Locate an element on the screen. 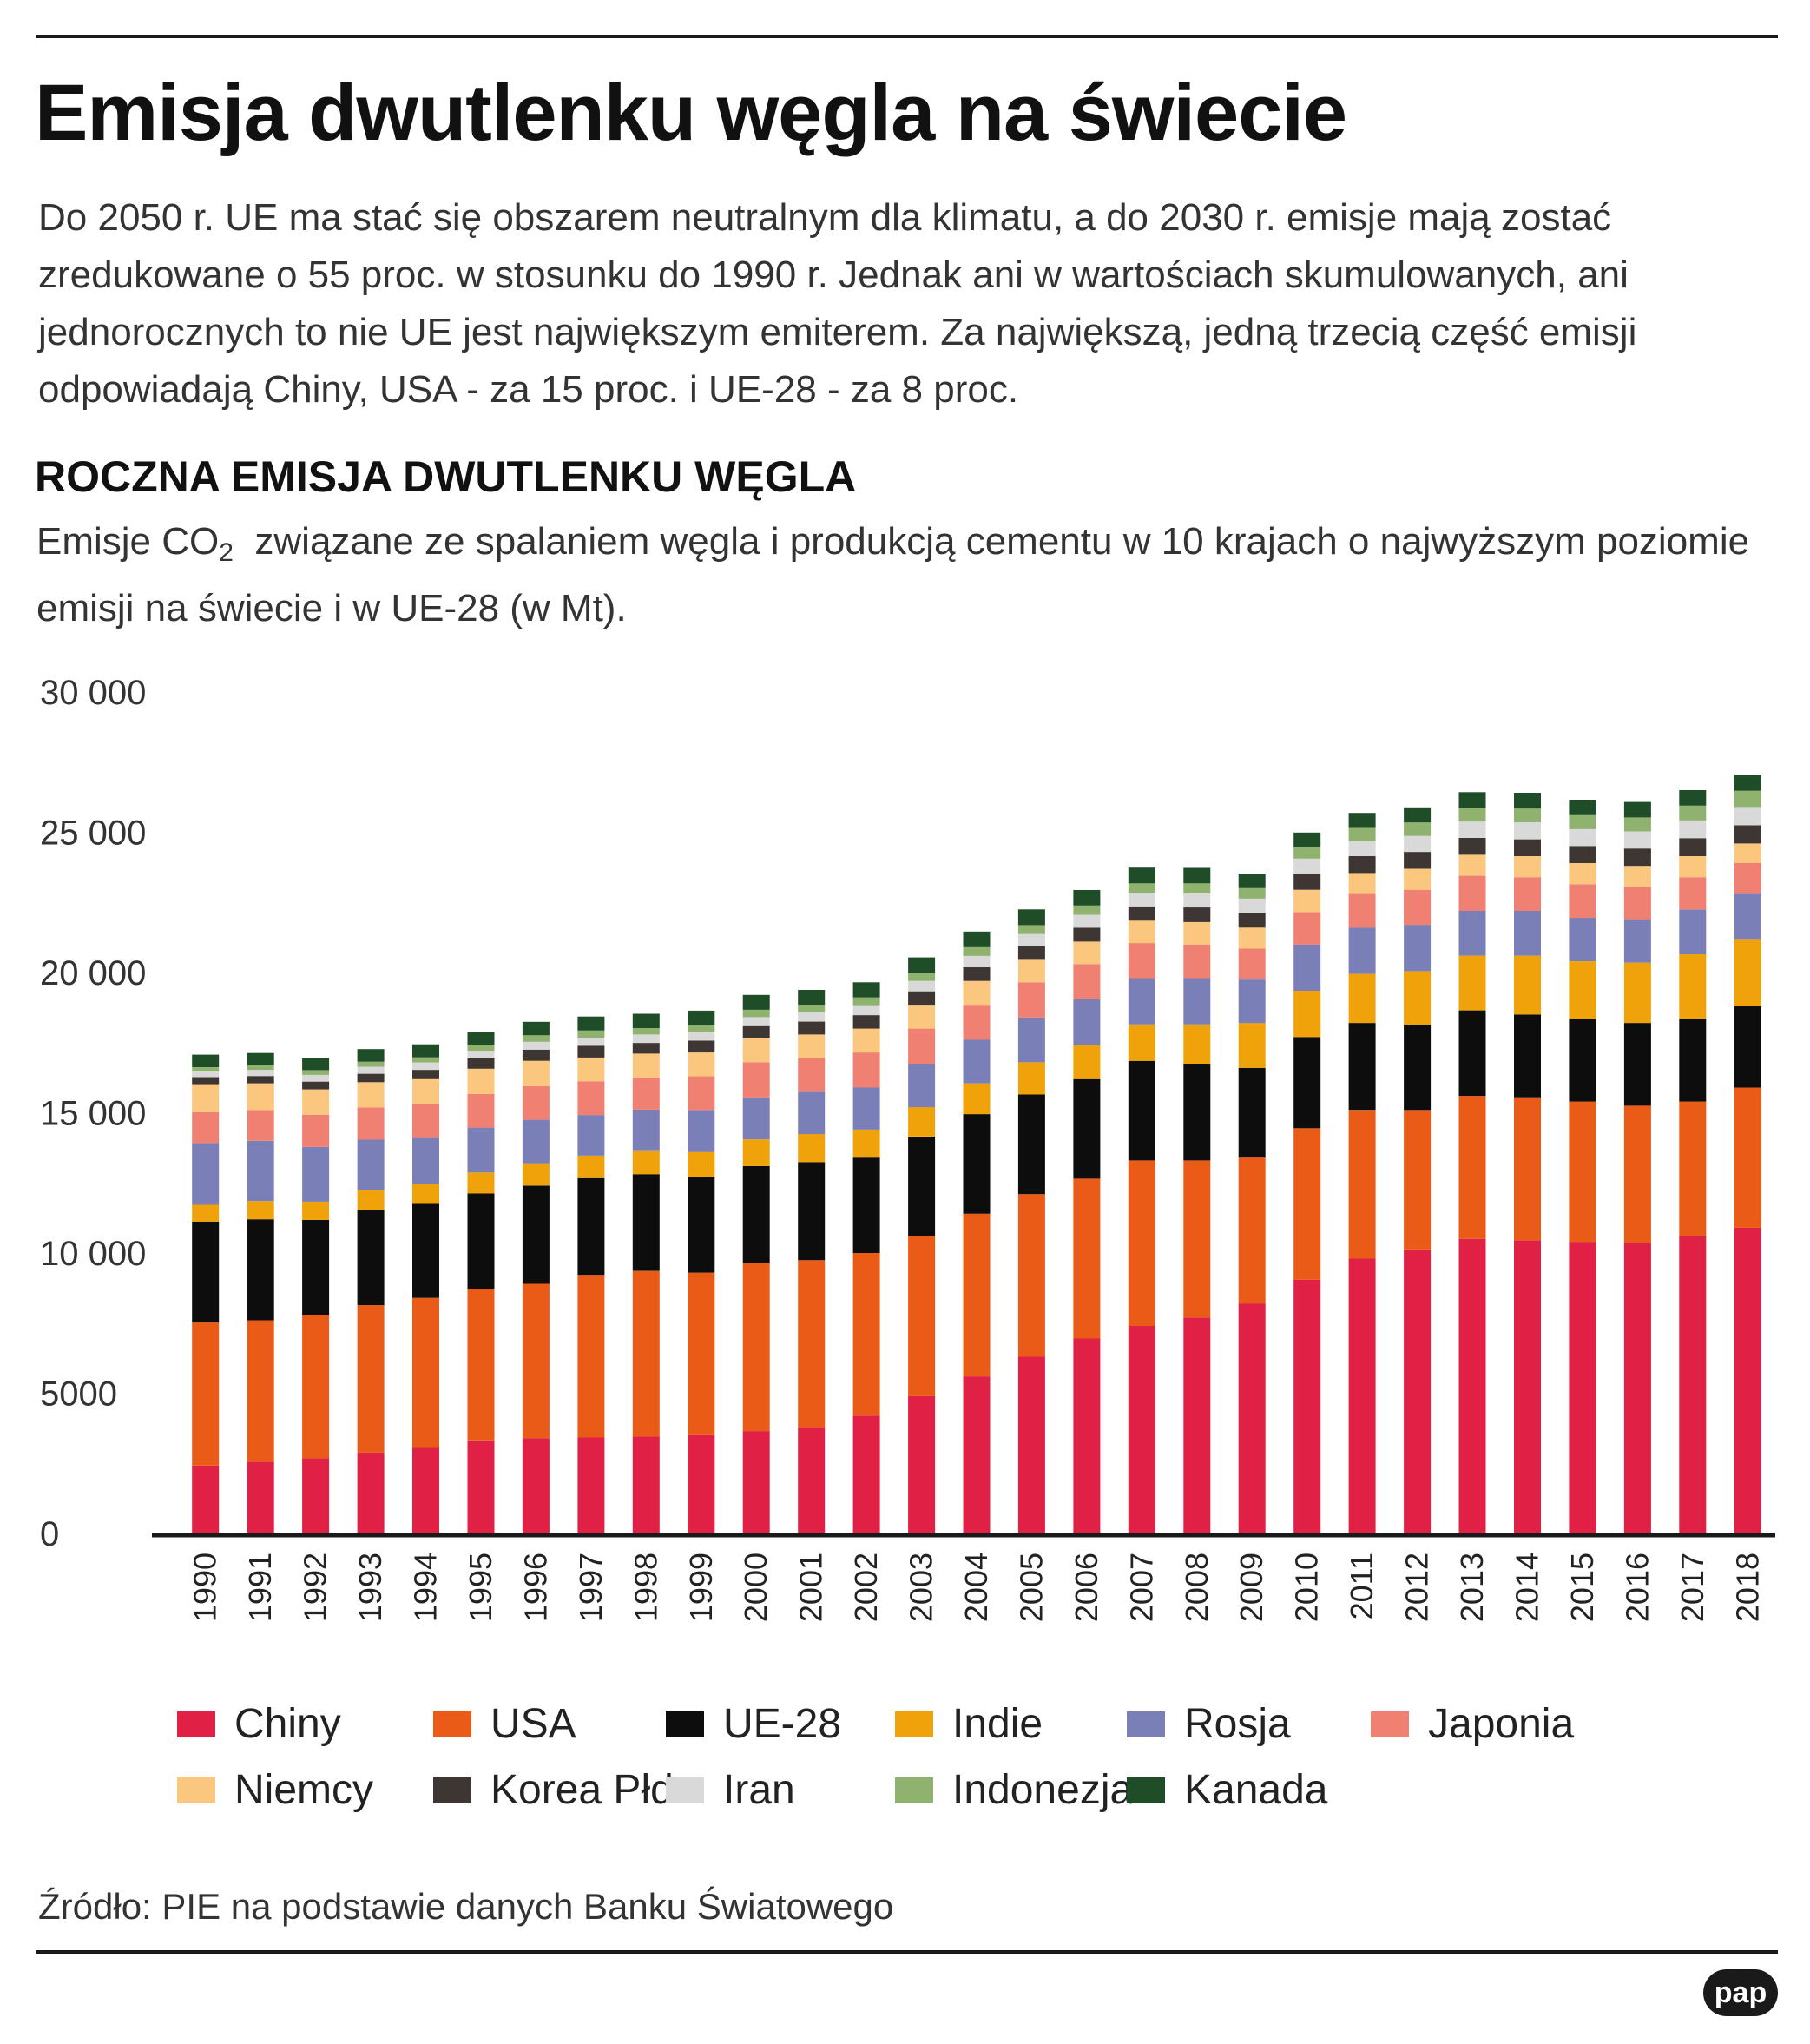 The height and width of the screenshot is (2044, 1810). x-tick-label: 2014 is located at coordinates (1527, 1587).